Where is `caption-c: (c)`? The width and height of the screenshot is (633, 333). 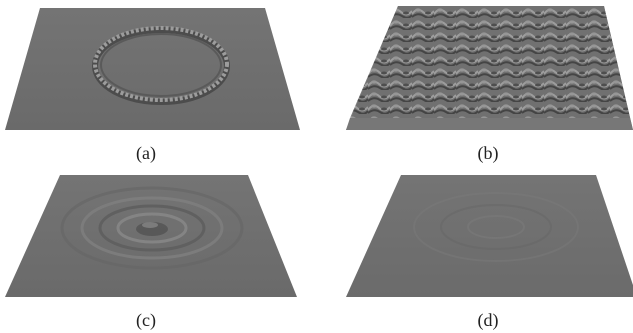 caption-c: (c) is located at coordinates (146, 320).